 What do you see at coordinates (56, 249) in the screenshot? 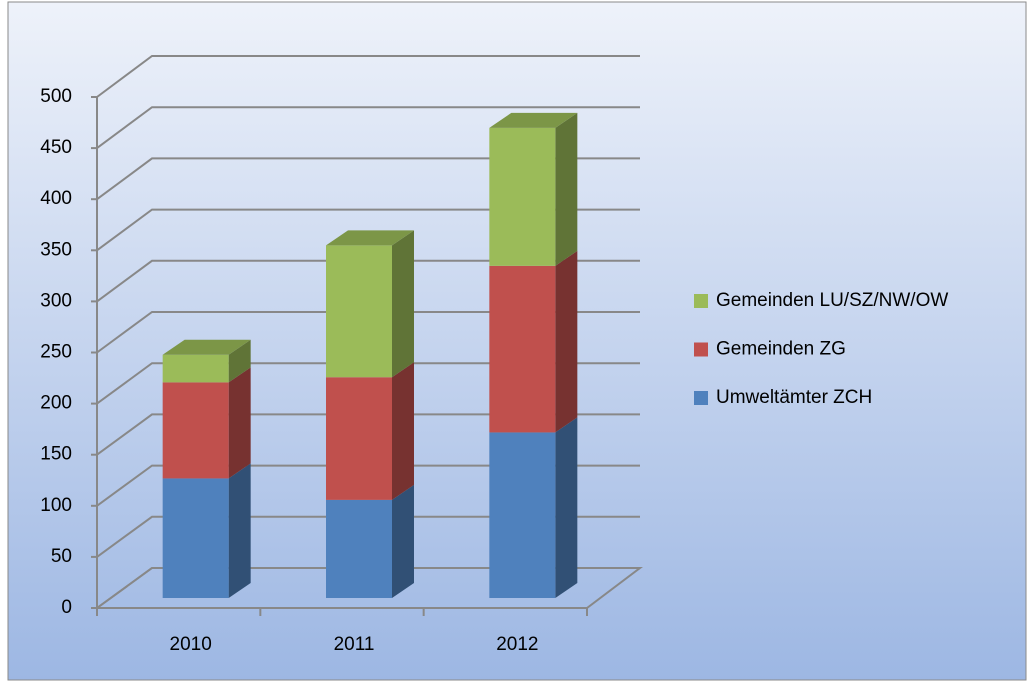
I see `y-tick-label: 350` at bounding box center [56, 249].